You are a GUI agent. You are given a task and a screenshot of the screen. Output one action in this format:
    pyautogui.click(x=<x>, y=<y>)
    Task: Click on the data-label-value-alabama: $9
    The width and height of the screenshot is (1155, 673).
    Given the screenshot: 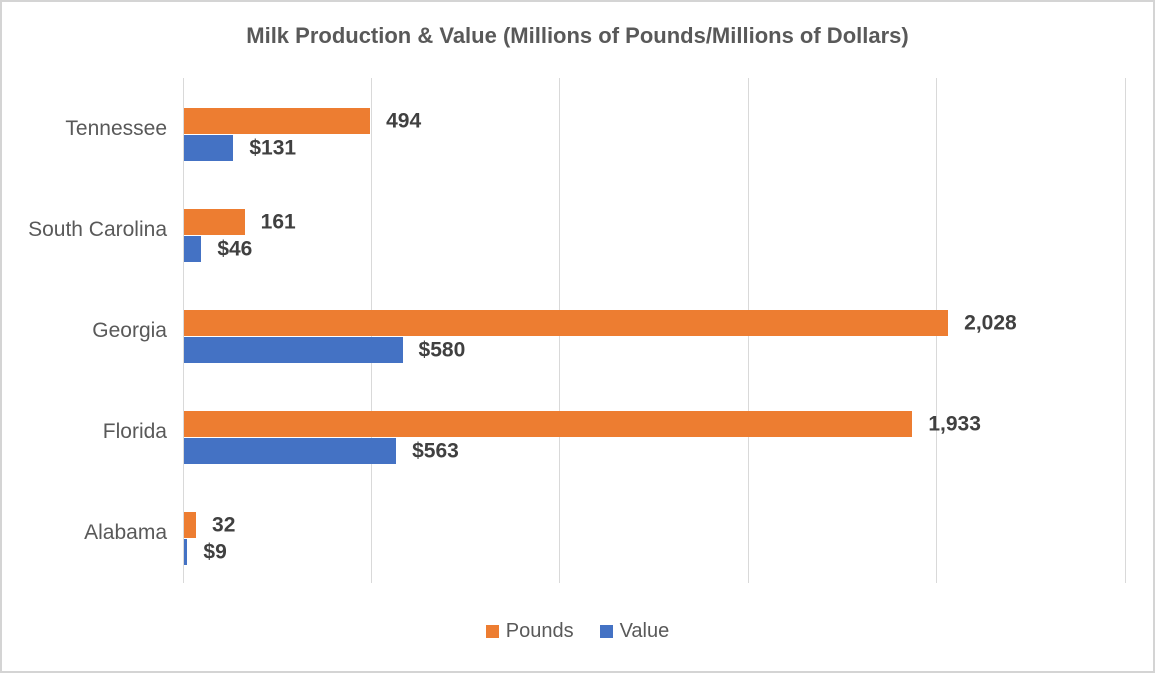 What is the action you would take?
    pyautogui.click(x=215, y=552)
    